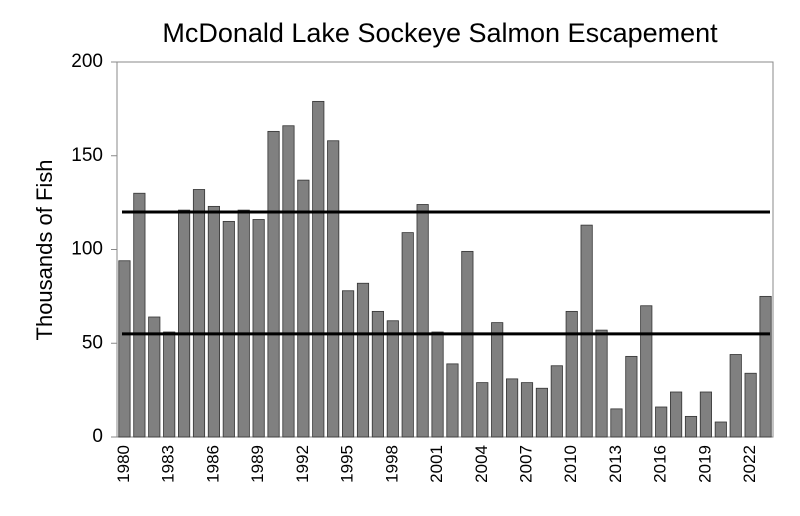 This screenshot has height=516, width=800. I want to click on x-tick-label: 2004, so click(481, 464).